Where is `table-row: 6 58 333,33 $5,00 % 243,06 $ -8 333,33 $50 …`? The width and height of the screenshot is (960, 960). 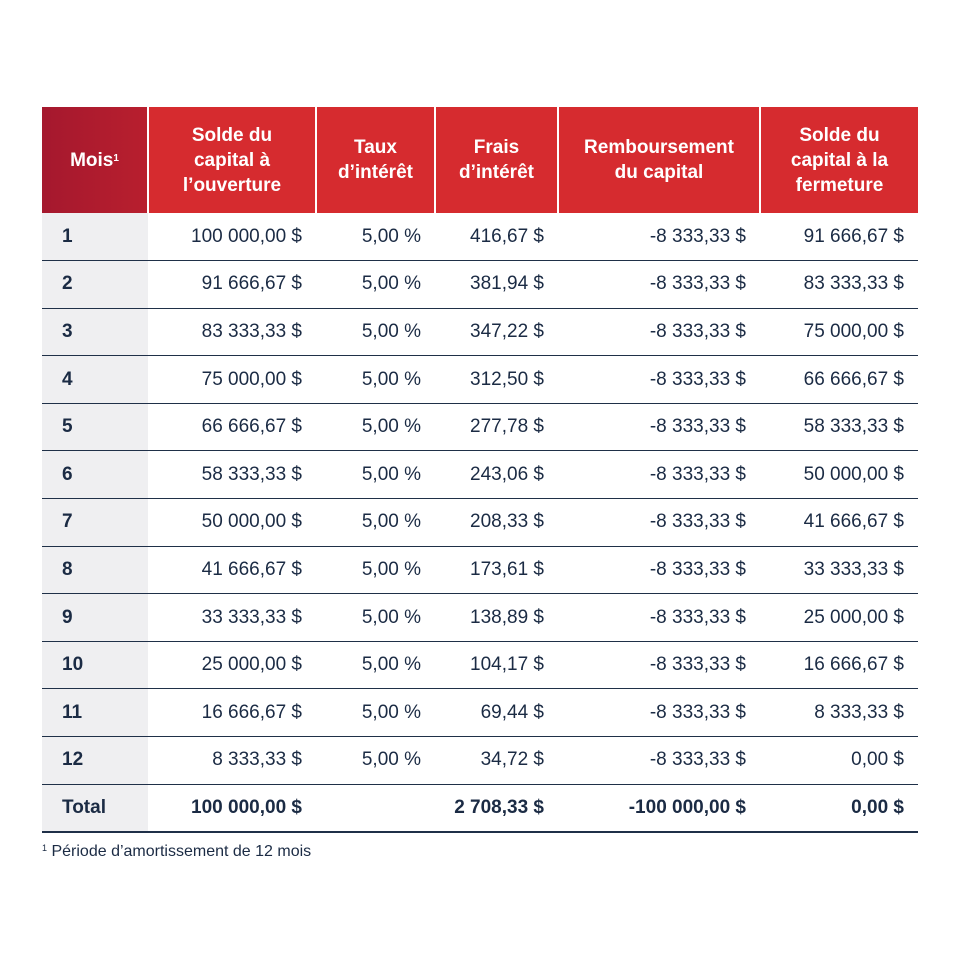 table-row: 6 58 333,33 $5,00 % 243,06 $ -8 333,33 $50 … is located at coordinates (480, 475).